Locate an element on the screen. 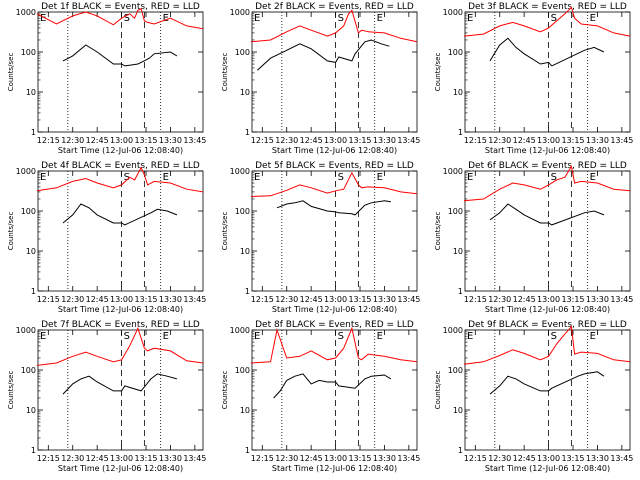 This screenshot has width=640, height=480. panel-title: Det 8f BLACK = Events, RED = LLD is located at coordinates (334, 325).